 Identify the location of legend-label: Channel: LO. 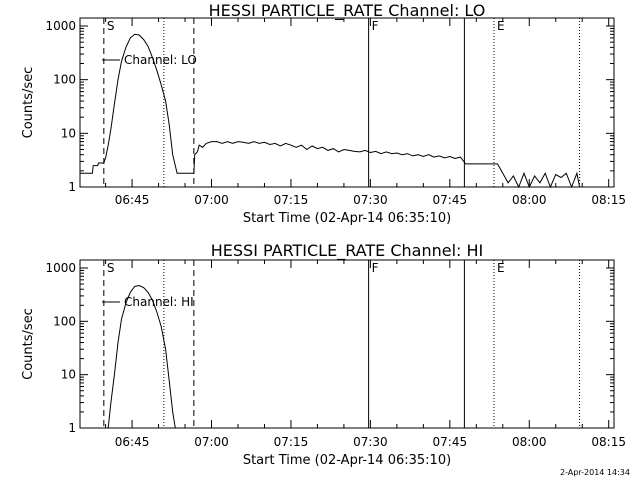
(160, 60).